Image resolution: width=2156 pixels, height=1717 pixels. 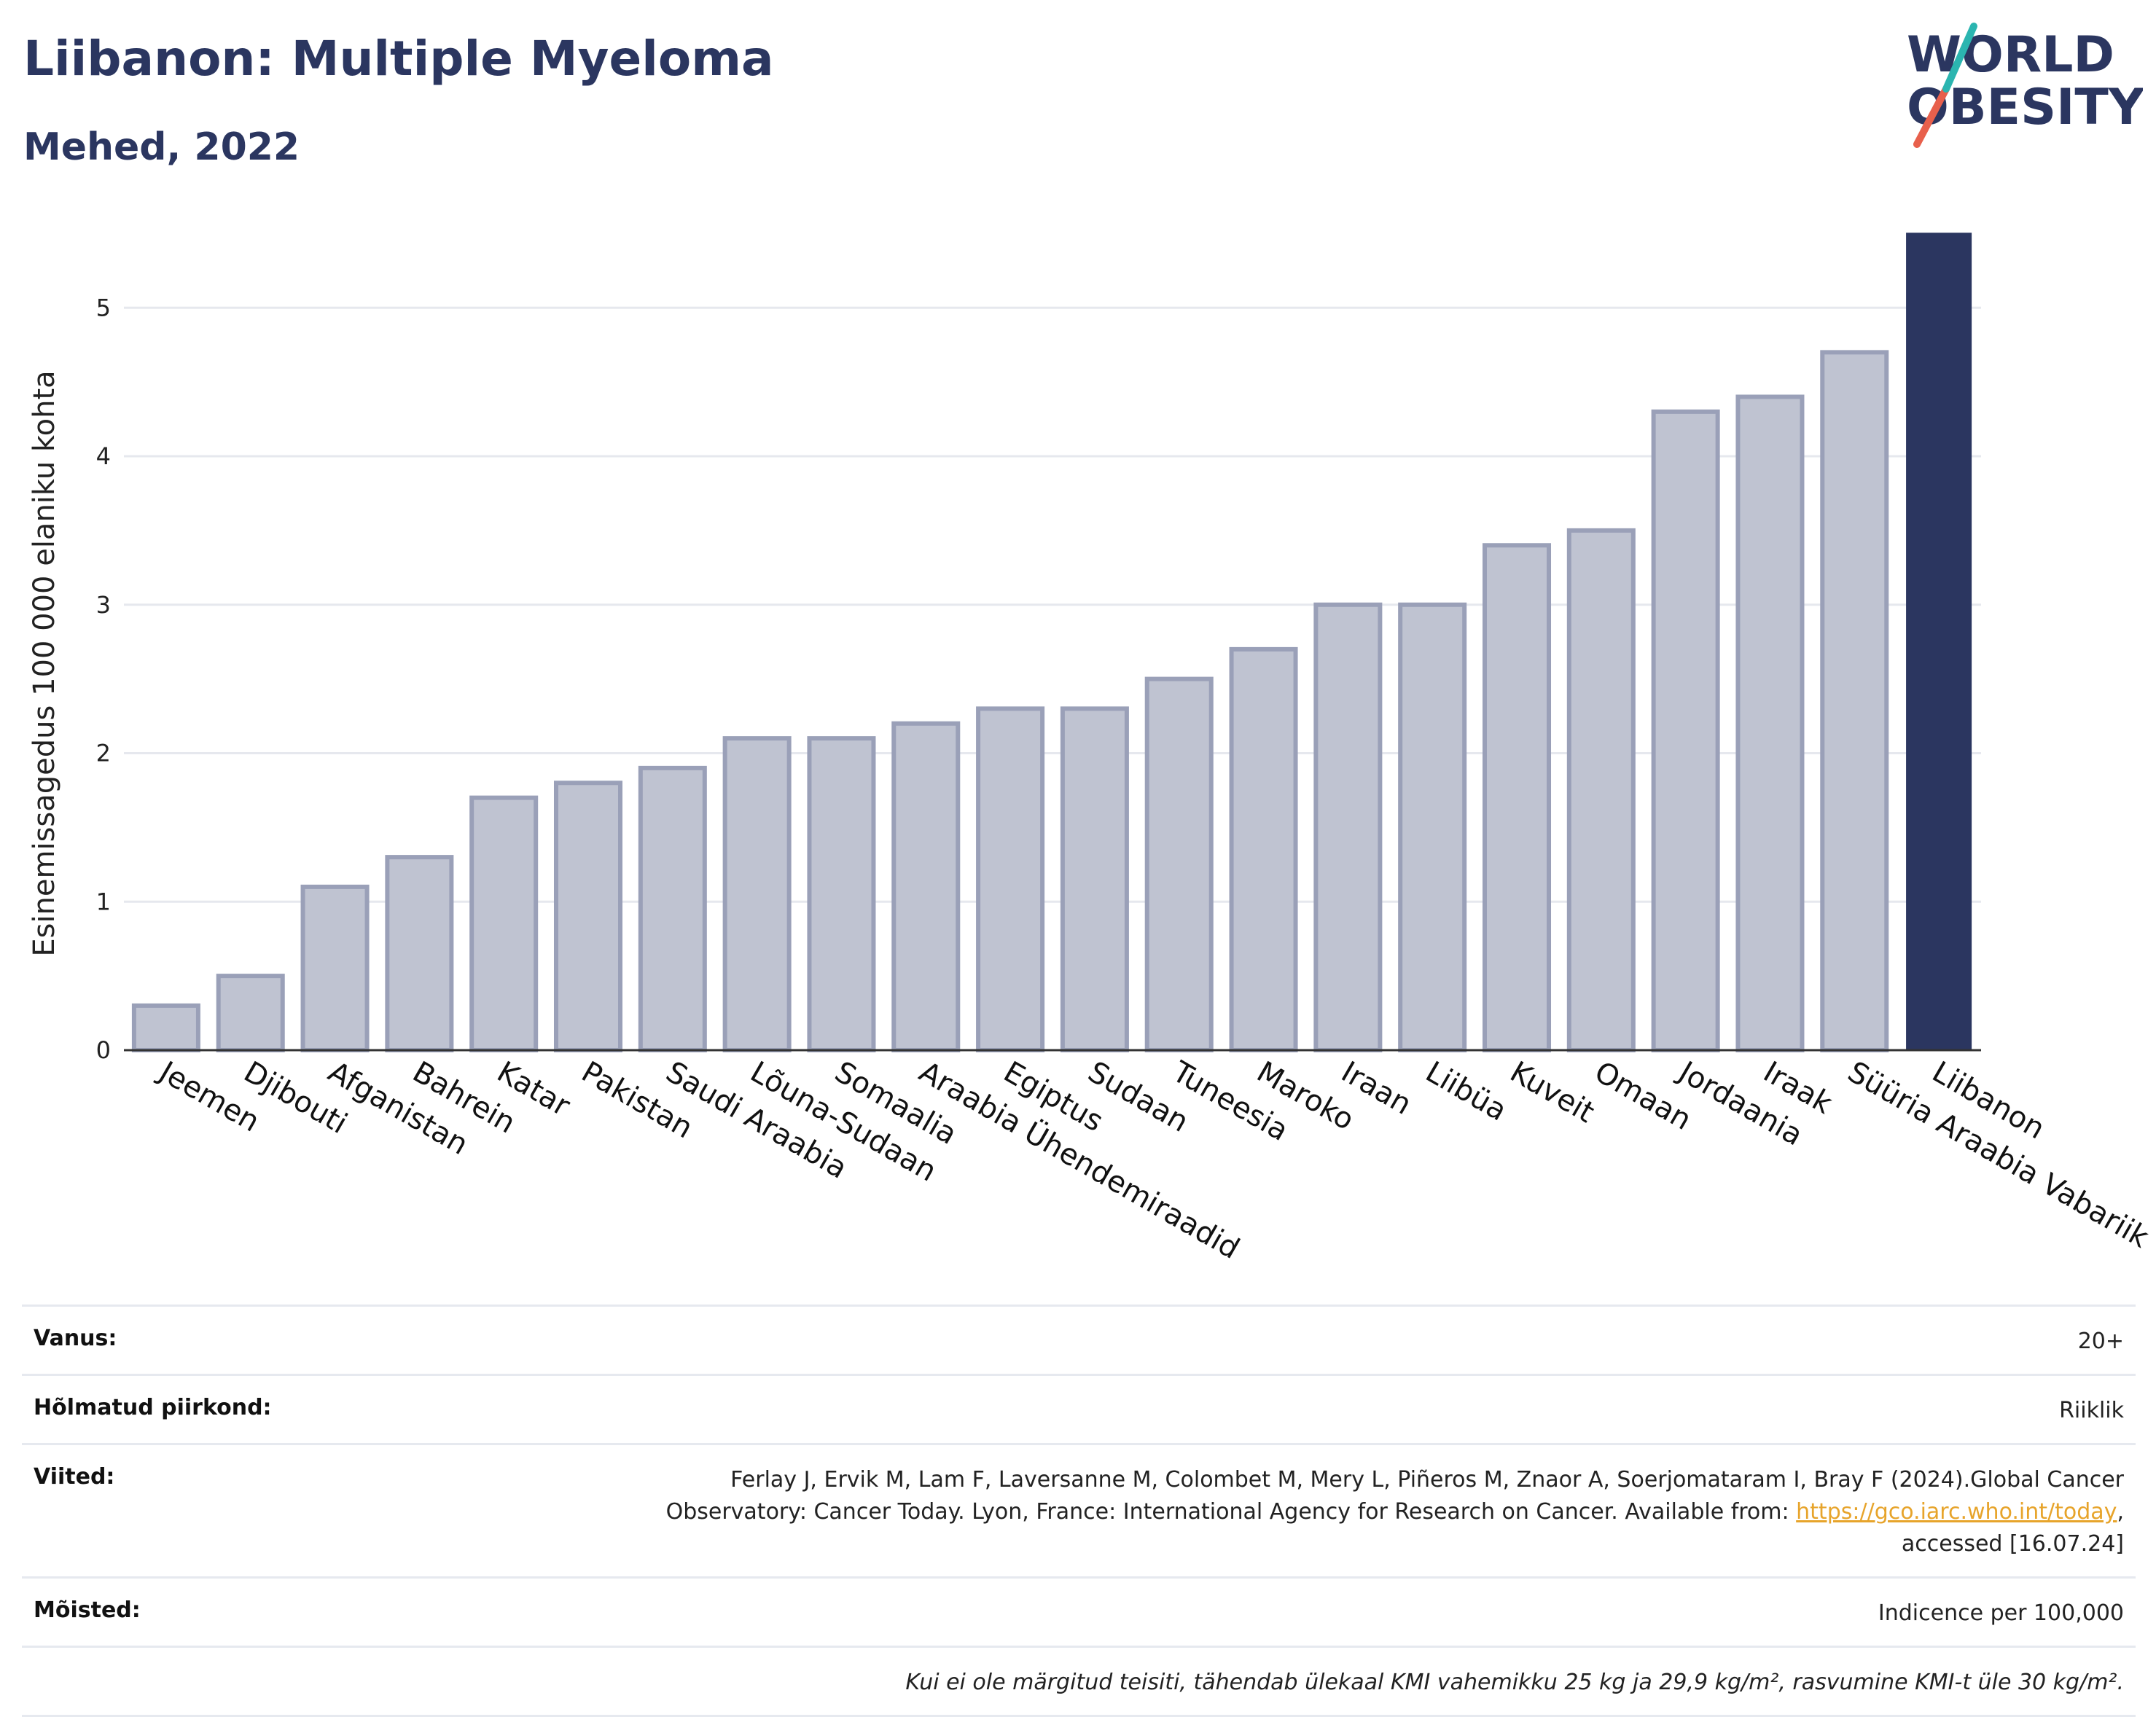 I want to click on info-row-region: Hõlmatud piirkond: Riiklik, so click(x=1079, y=1408).